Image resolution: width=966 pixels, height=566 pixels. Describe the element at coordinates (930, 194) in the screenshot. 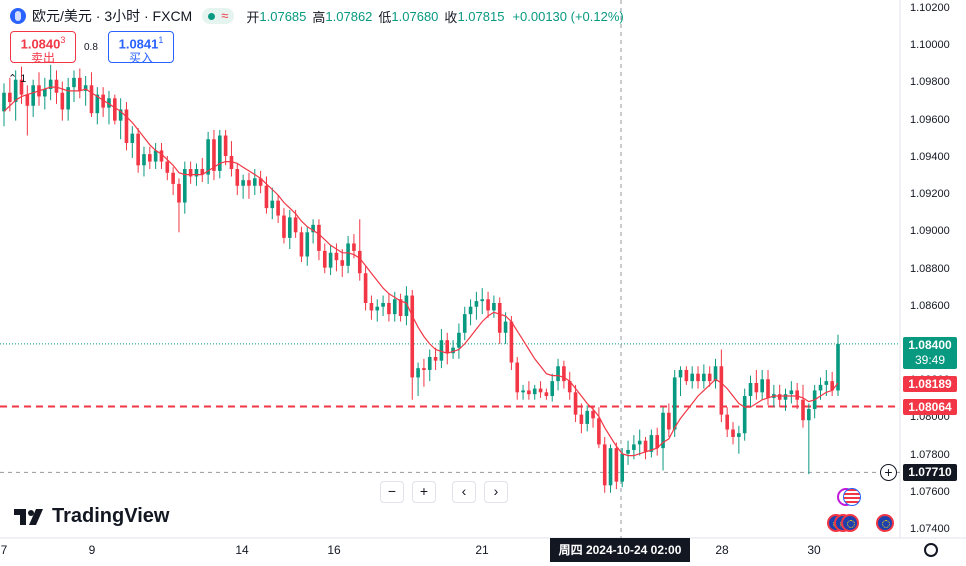

I see `price-tick-label: 1.09200` at that location.